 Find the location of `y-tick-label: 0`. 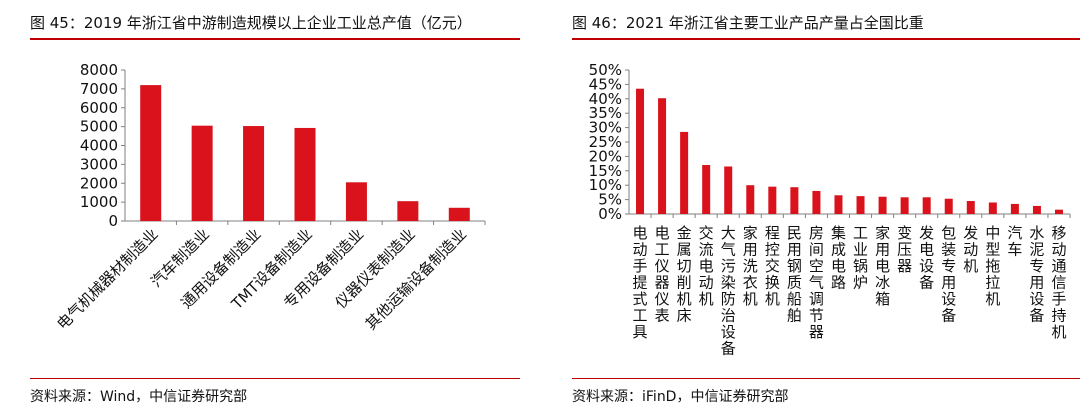

y-tick-label: 0 is located at coordinates (113, 221).